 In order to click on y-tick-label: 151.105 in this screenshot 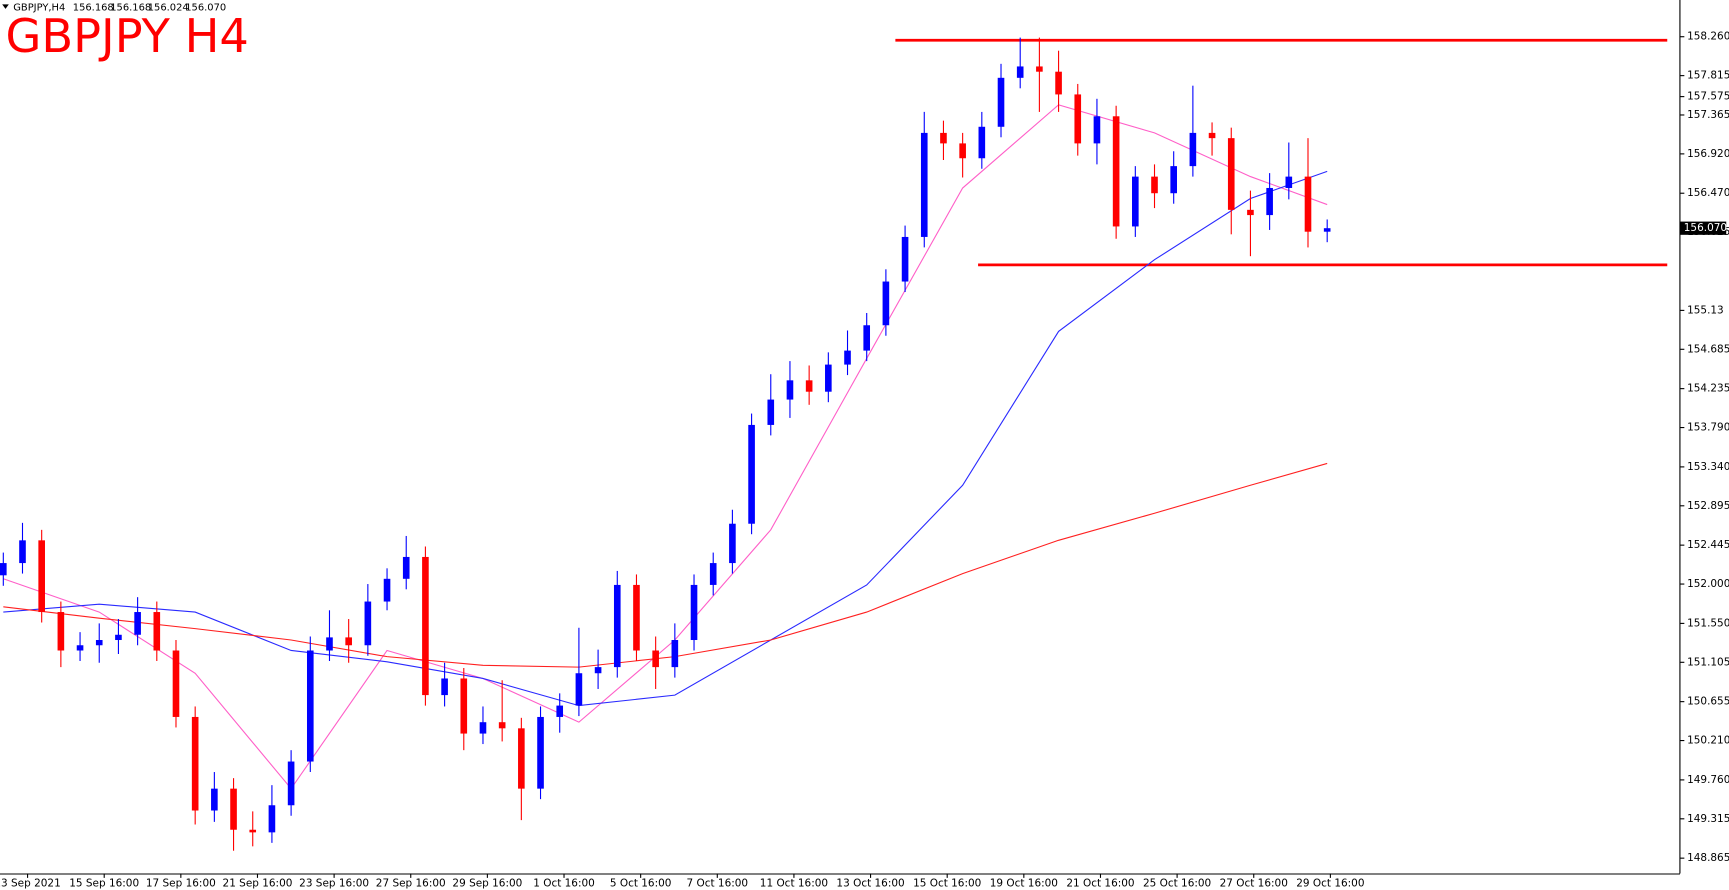, I will do `click(1708, 662)`.